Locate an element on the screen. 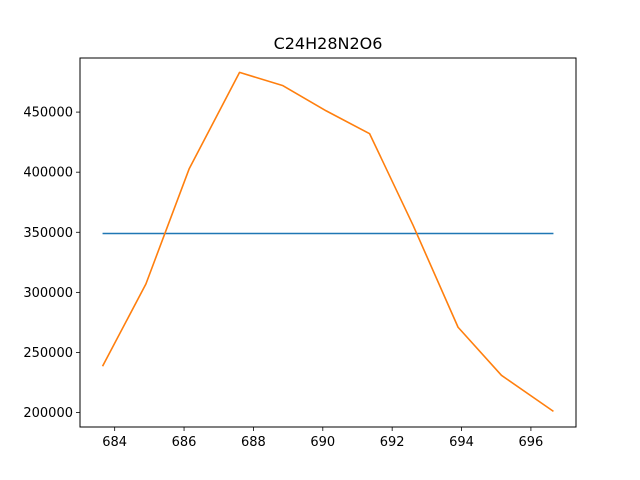  x-tick-label: 688 is located at coordinates (253, 442).